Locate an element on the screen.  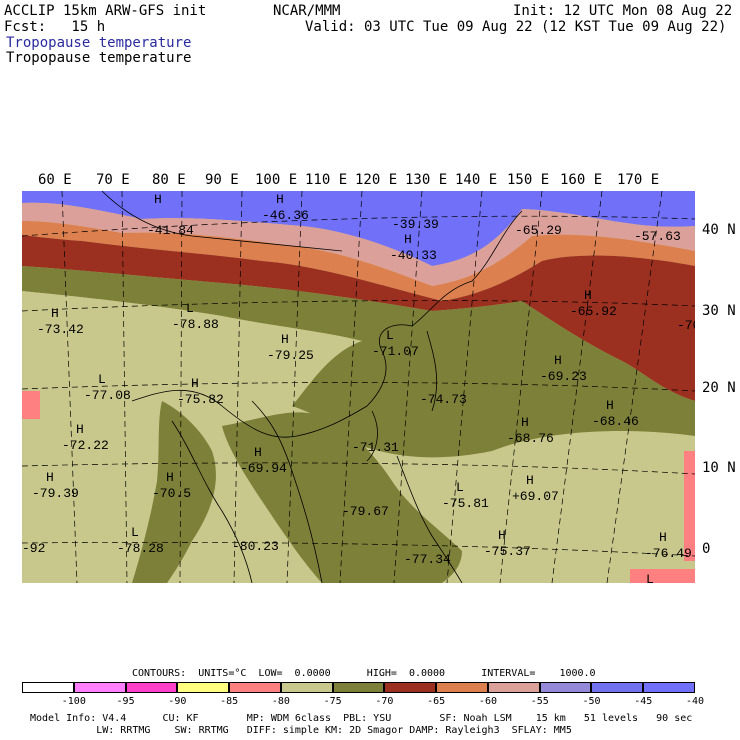
lon-label: 120 E is located at coordinates (376, 180).